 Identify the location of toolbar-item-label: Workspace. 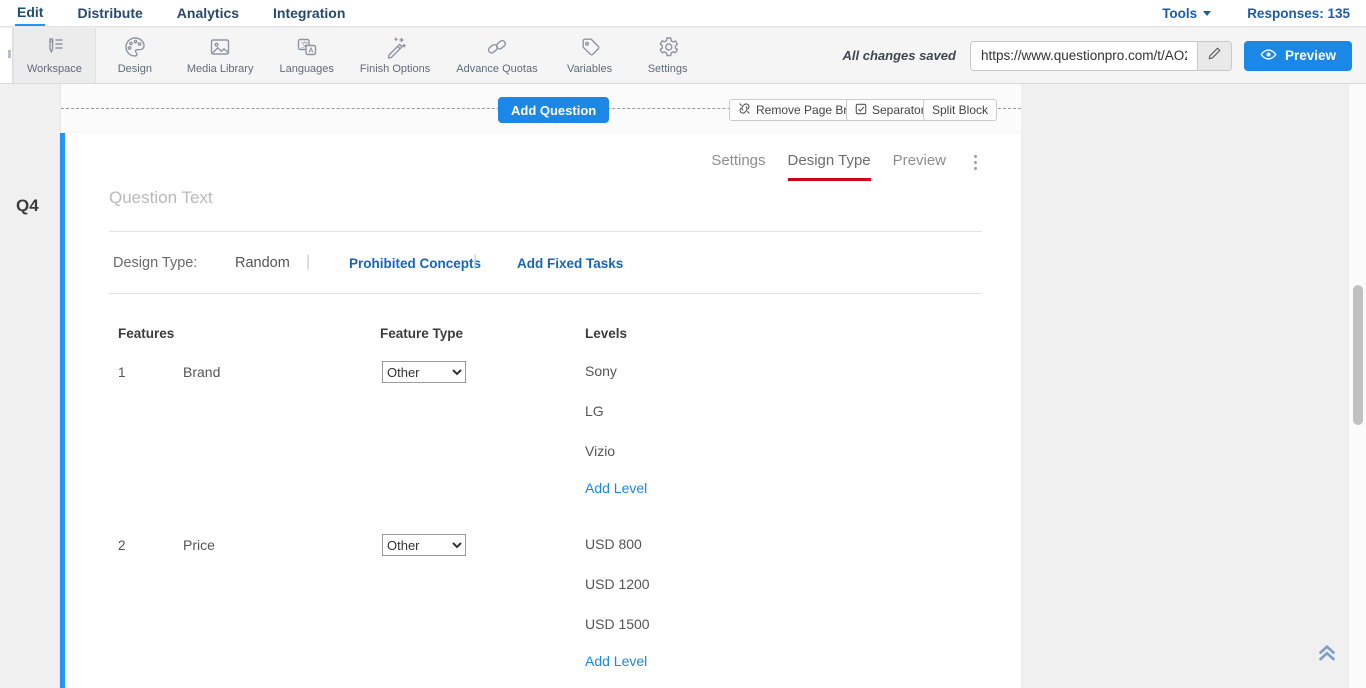
(54, 69).